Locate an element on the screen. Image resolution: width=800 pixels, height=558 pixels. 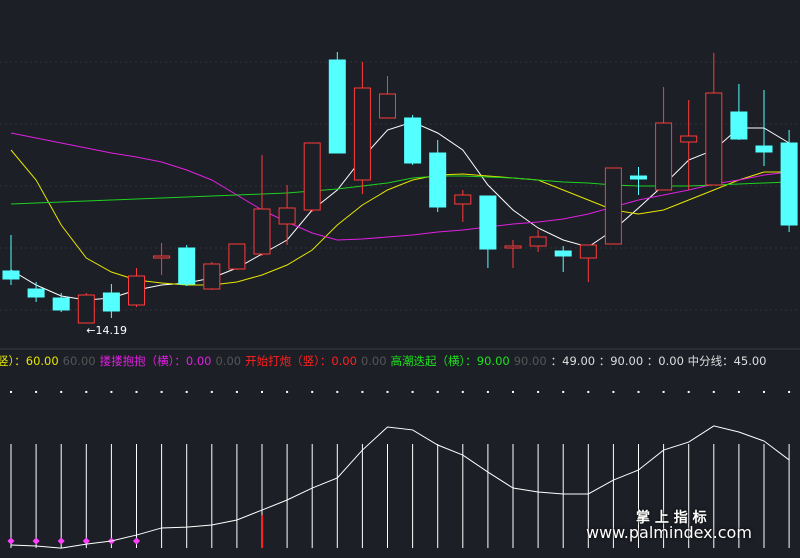
legend-entry: ：49.00 ：90.00 ：0.00 中分线：45.00 is located at coordinates (658, 361).